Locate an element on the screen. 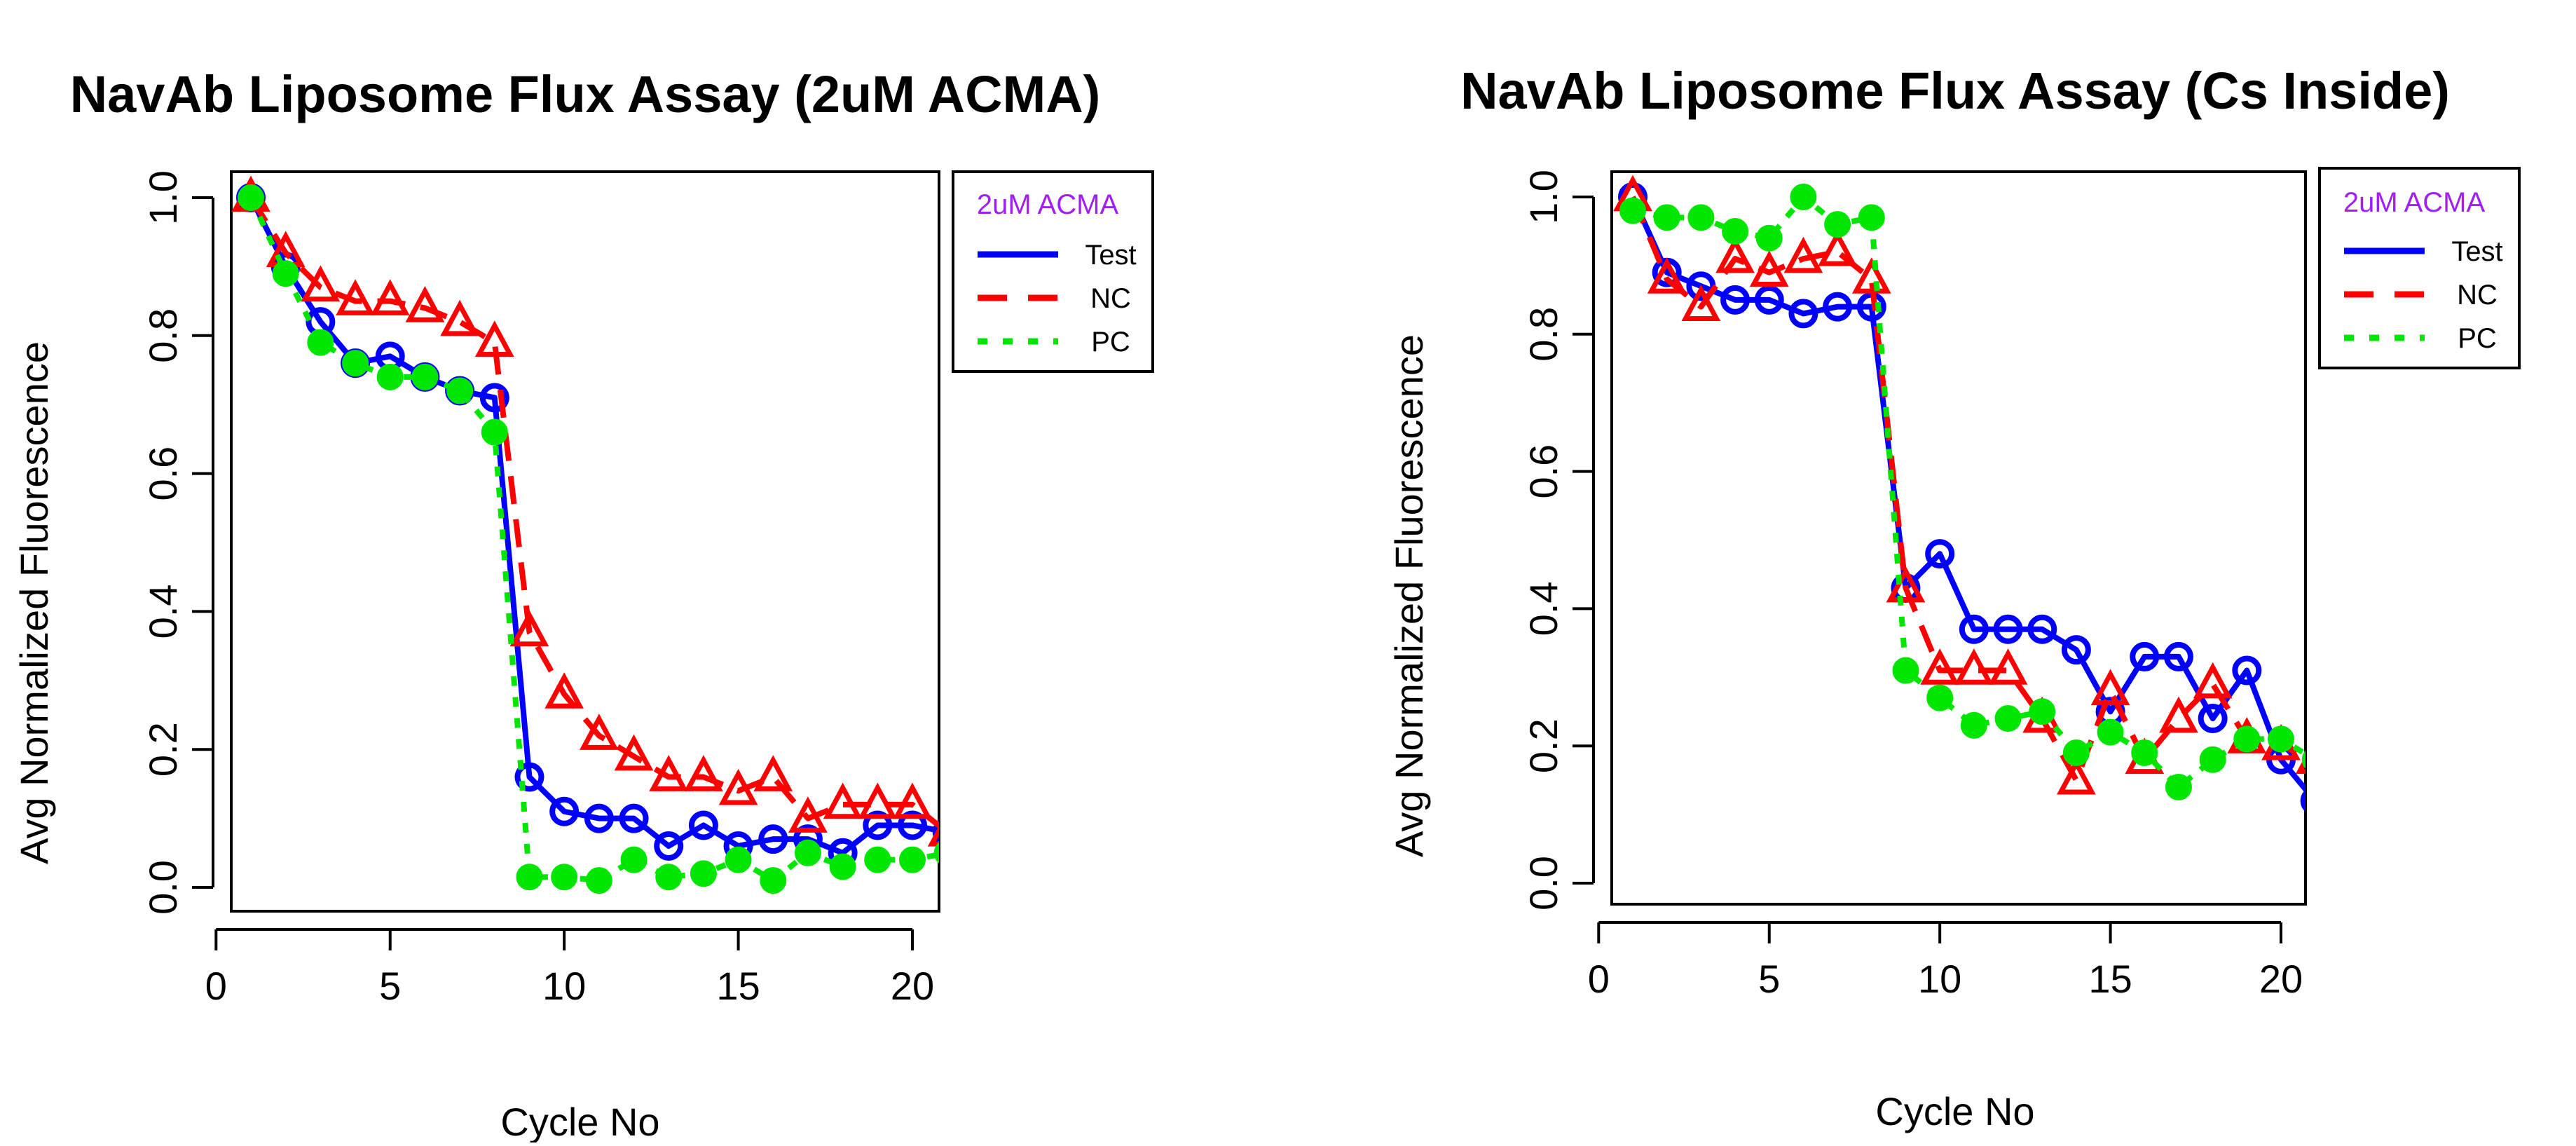 The width and height of the screenshot is (2576, 1146). chart-2-y-axis: 0.0 0.2 0.4 0.6 0.8 1.0 is located at coordinates (1558, 540).